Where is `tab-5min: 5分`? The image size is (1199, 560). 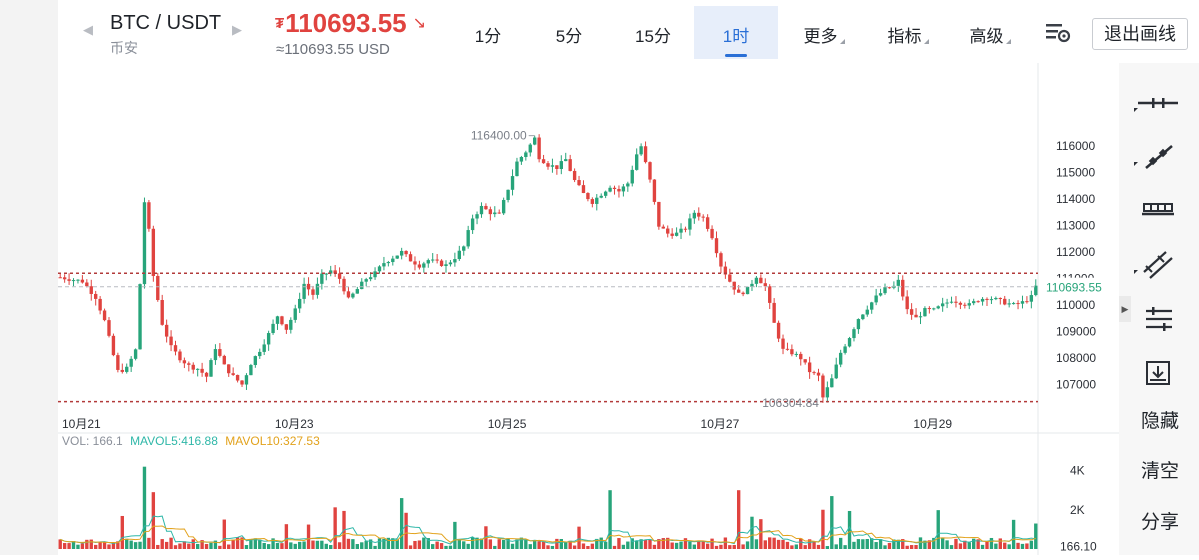 tab-5min: 5分 is located at coordinates (569, 36).